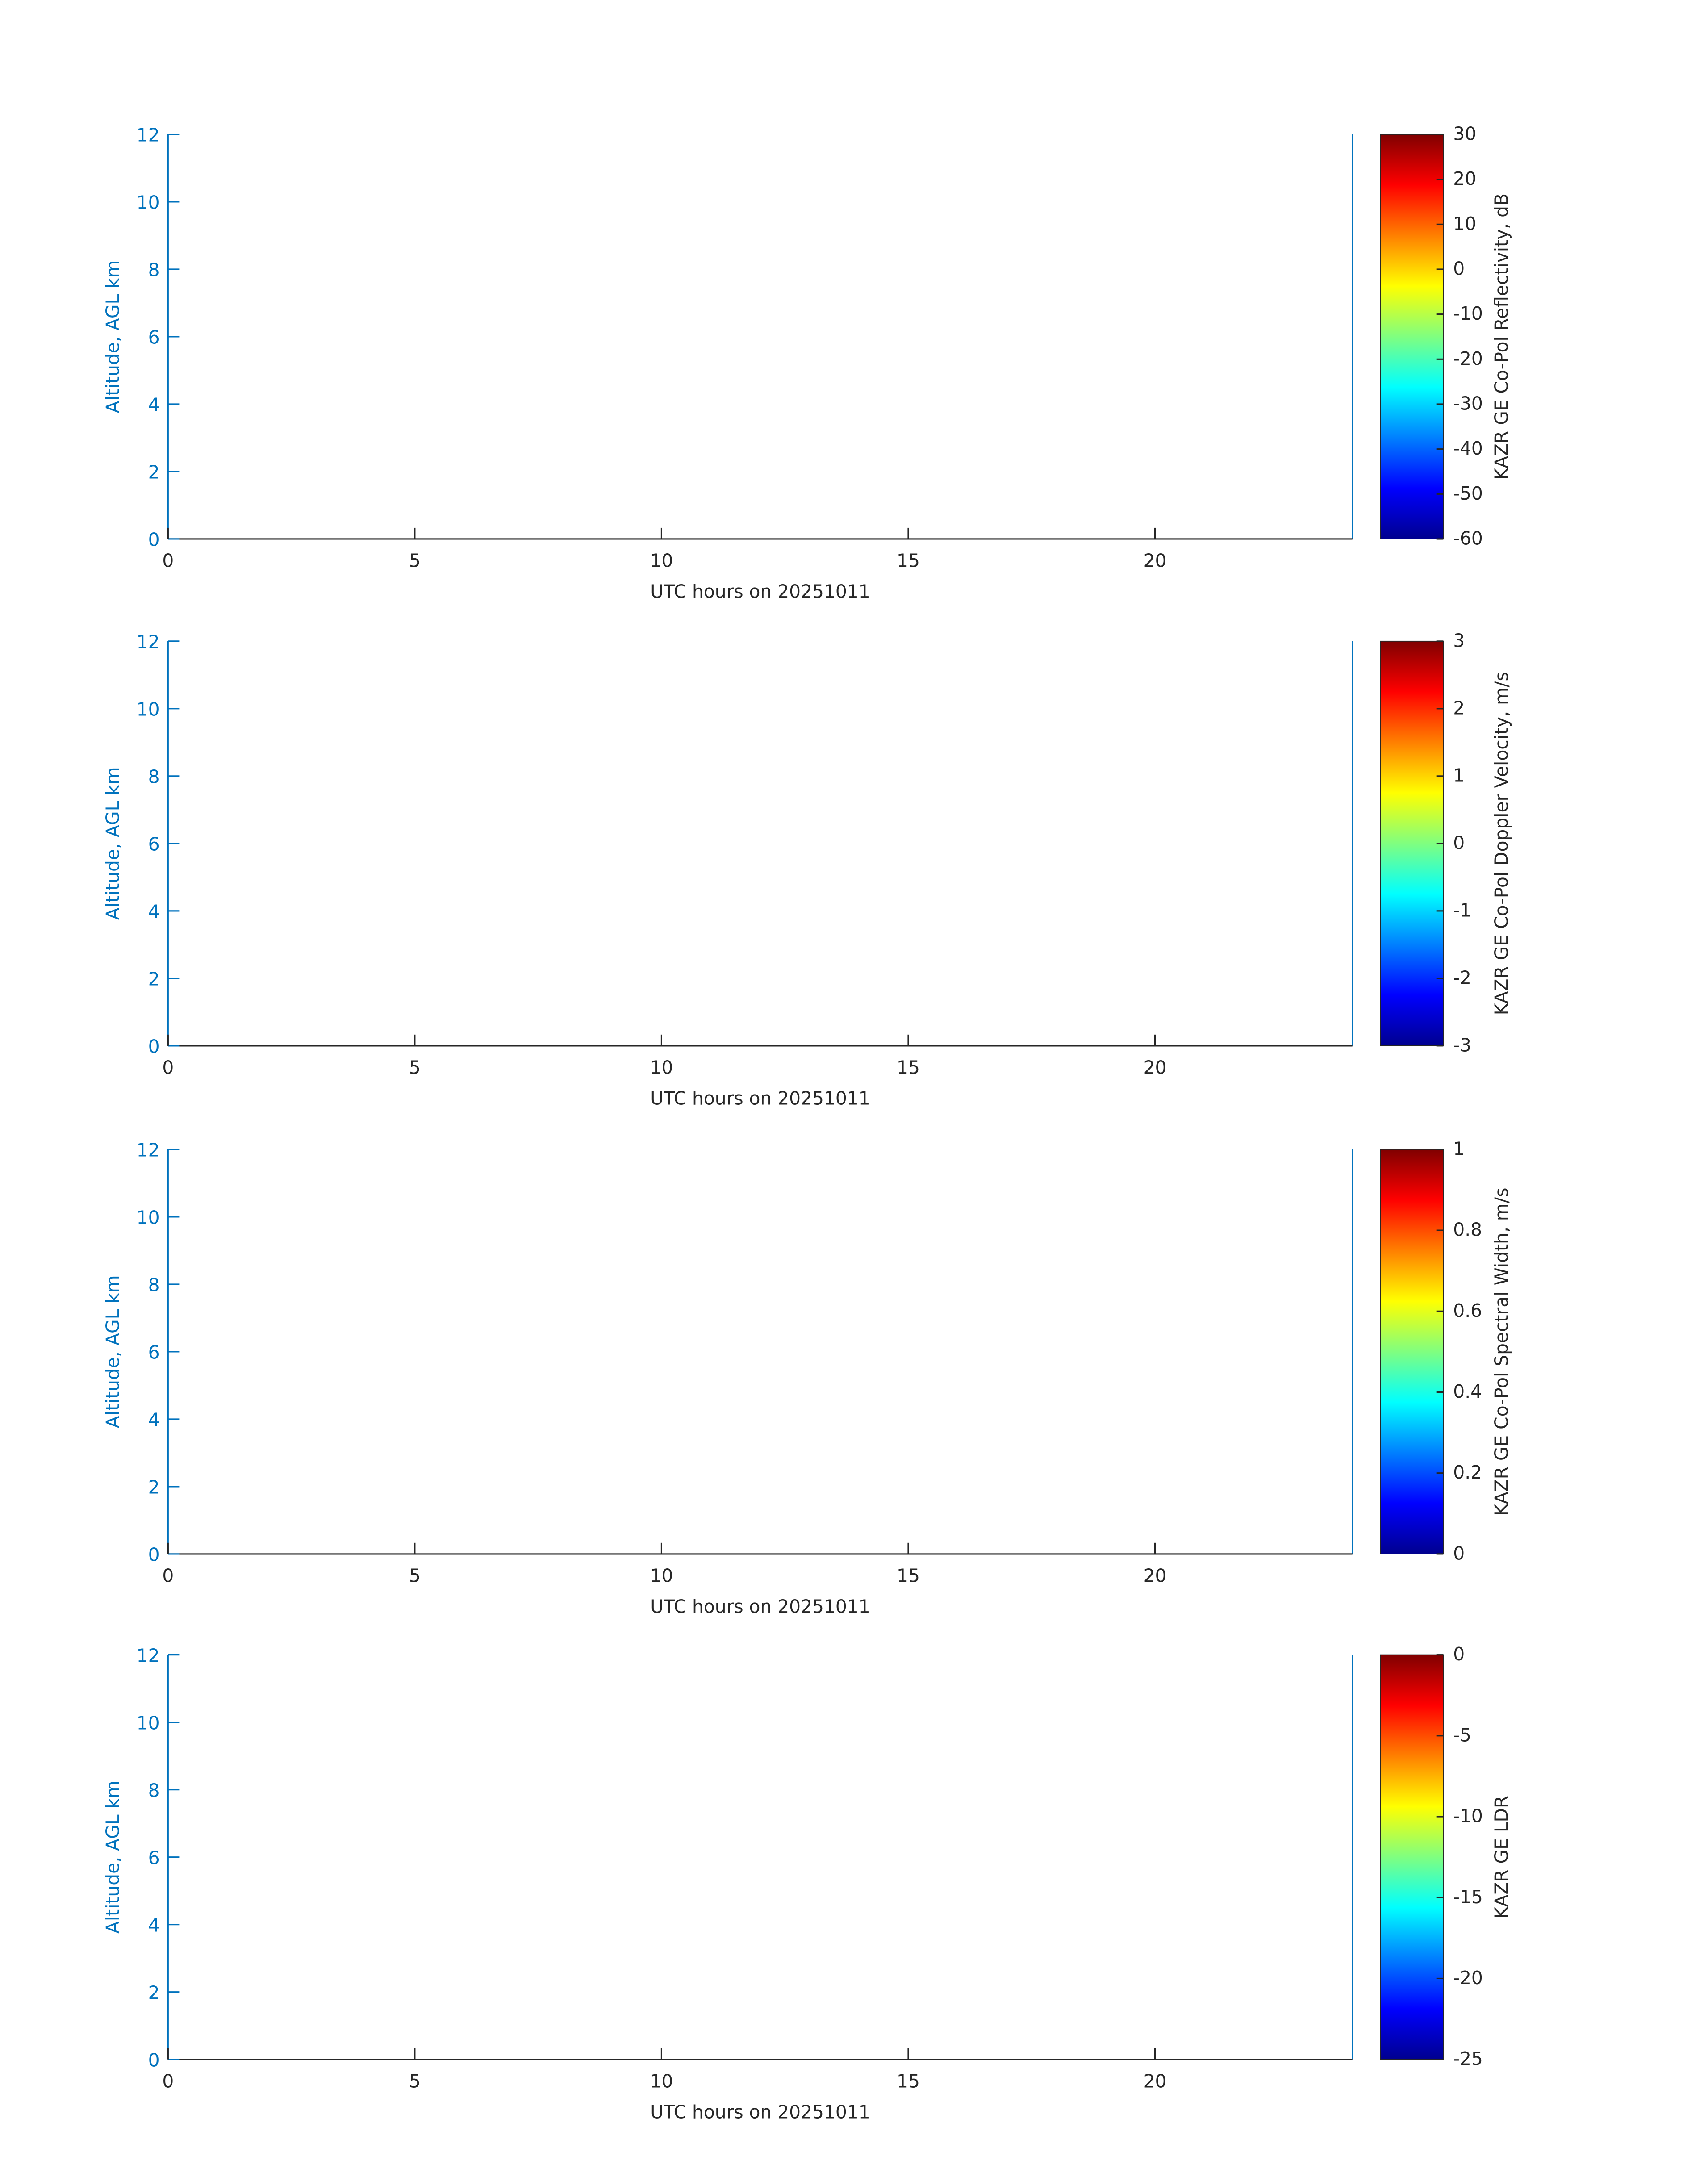 This screenshot has width=1708, height=2177. I want to click on colorbar-tick-label: 0.2, so click(1467, 1472).